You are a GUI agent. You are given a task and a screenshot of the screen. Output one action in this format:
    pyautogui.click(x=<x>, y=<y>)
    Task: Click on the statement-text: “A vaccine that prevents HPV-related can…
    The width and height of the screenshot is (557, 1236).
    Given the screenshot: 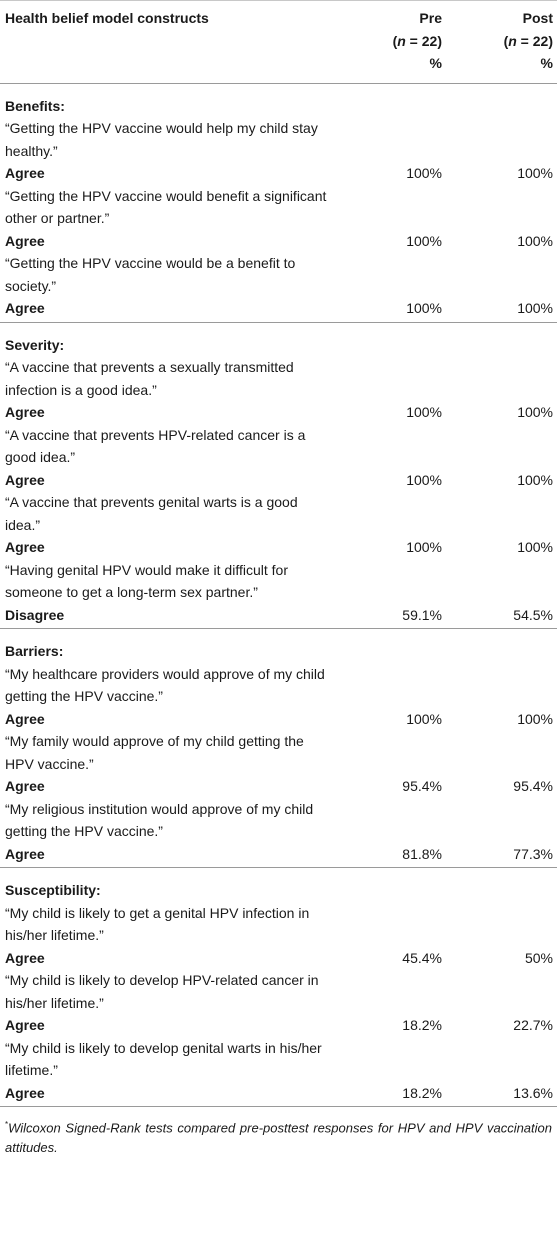 What is the action you would take?
    pyautogui.click(x=155, y=446)
    